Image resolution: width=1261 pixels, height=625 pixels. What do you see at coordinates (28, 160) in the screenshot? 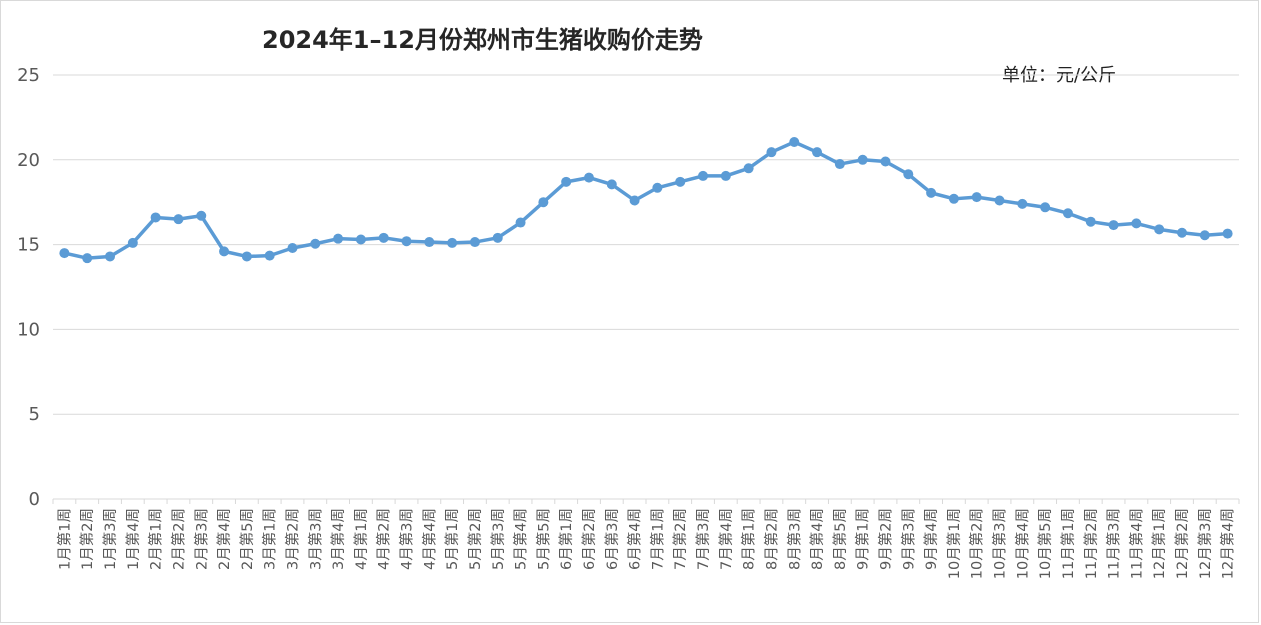
I see `y-tick-label: 20` at bounding box center [28, 160].